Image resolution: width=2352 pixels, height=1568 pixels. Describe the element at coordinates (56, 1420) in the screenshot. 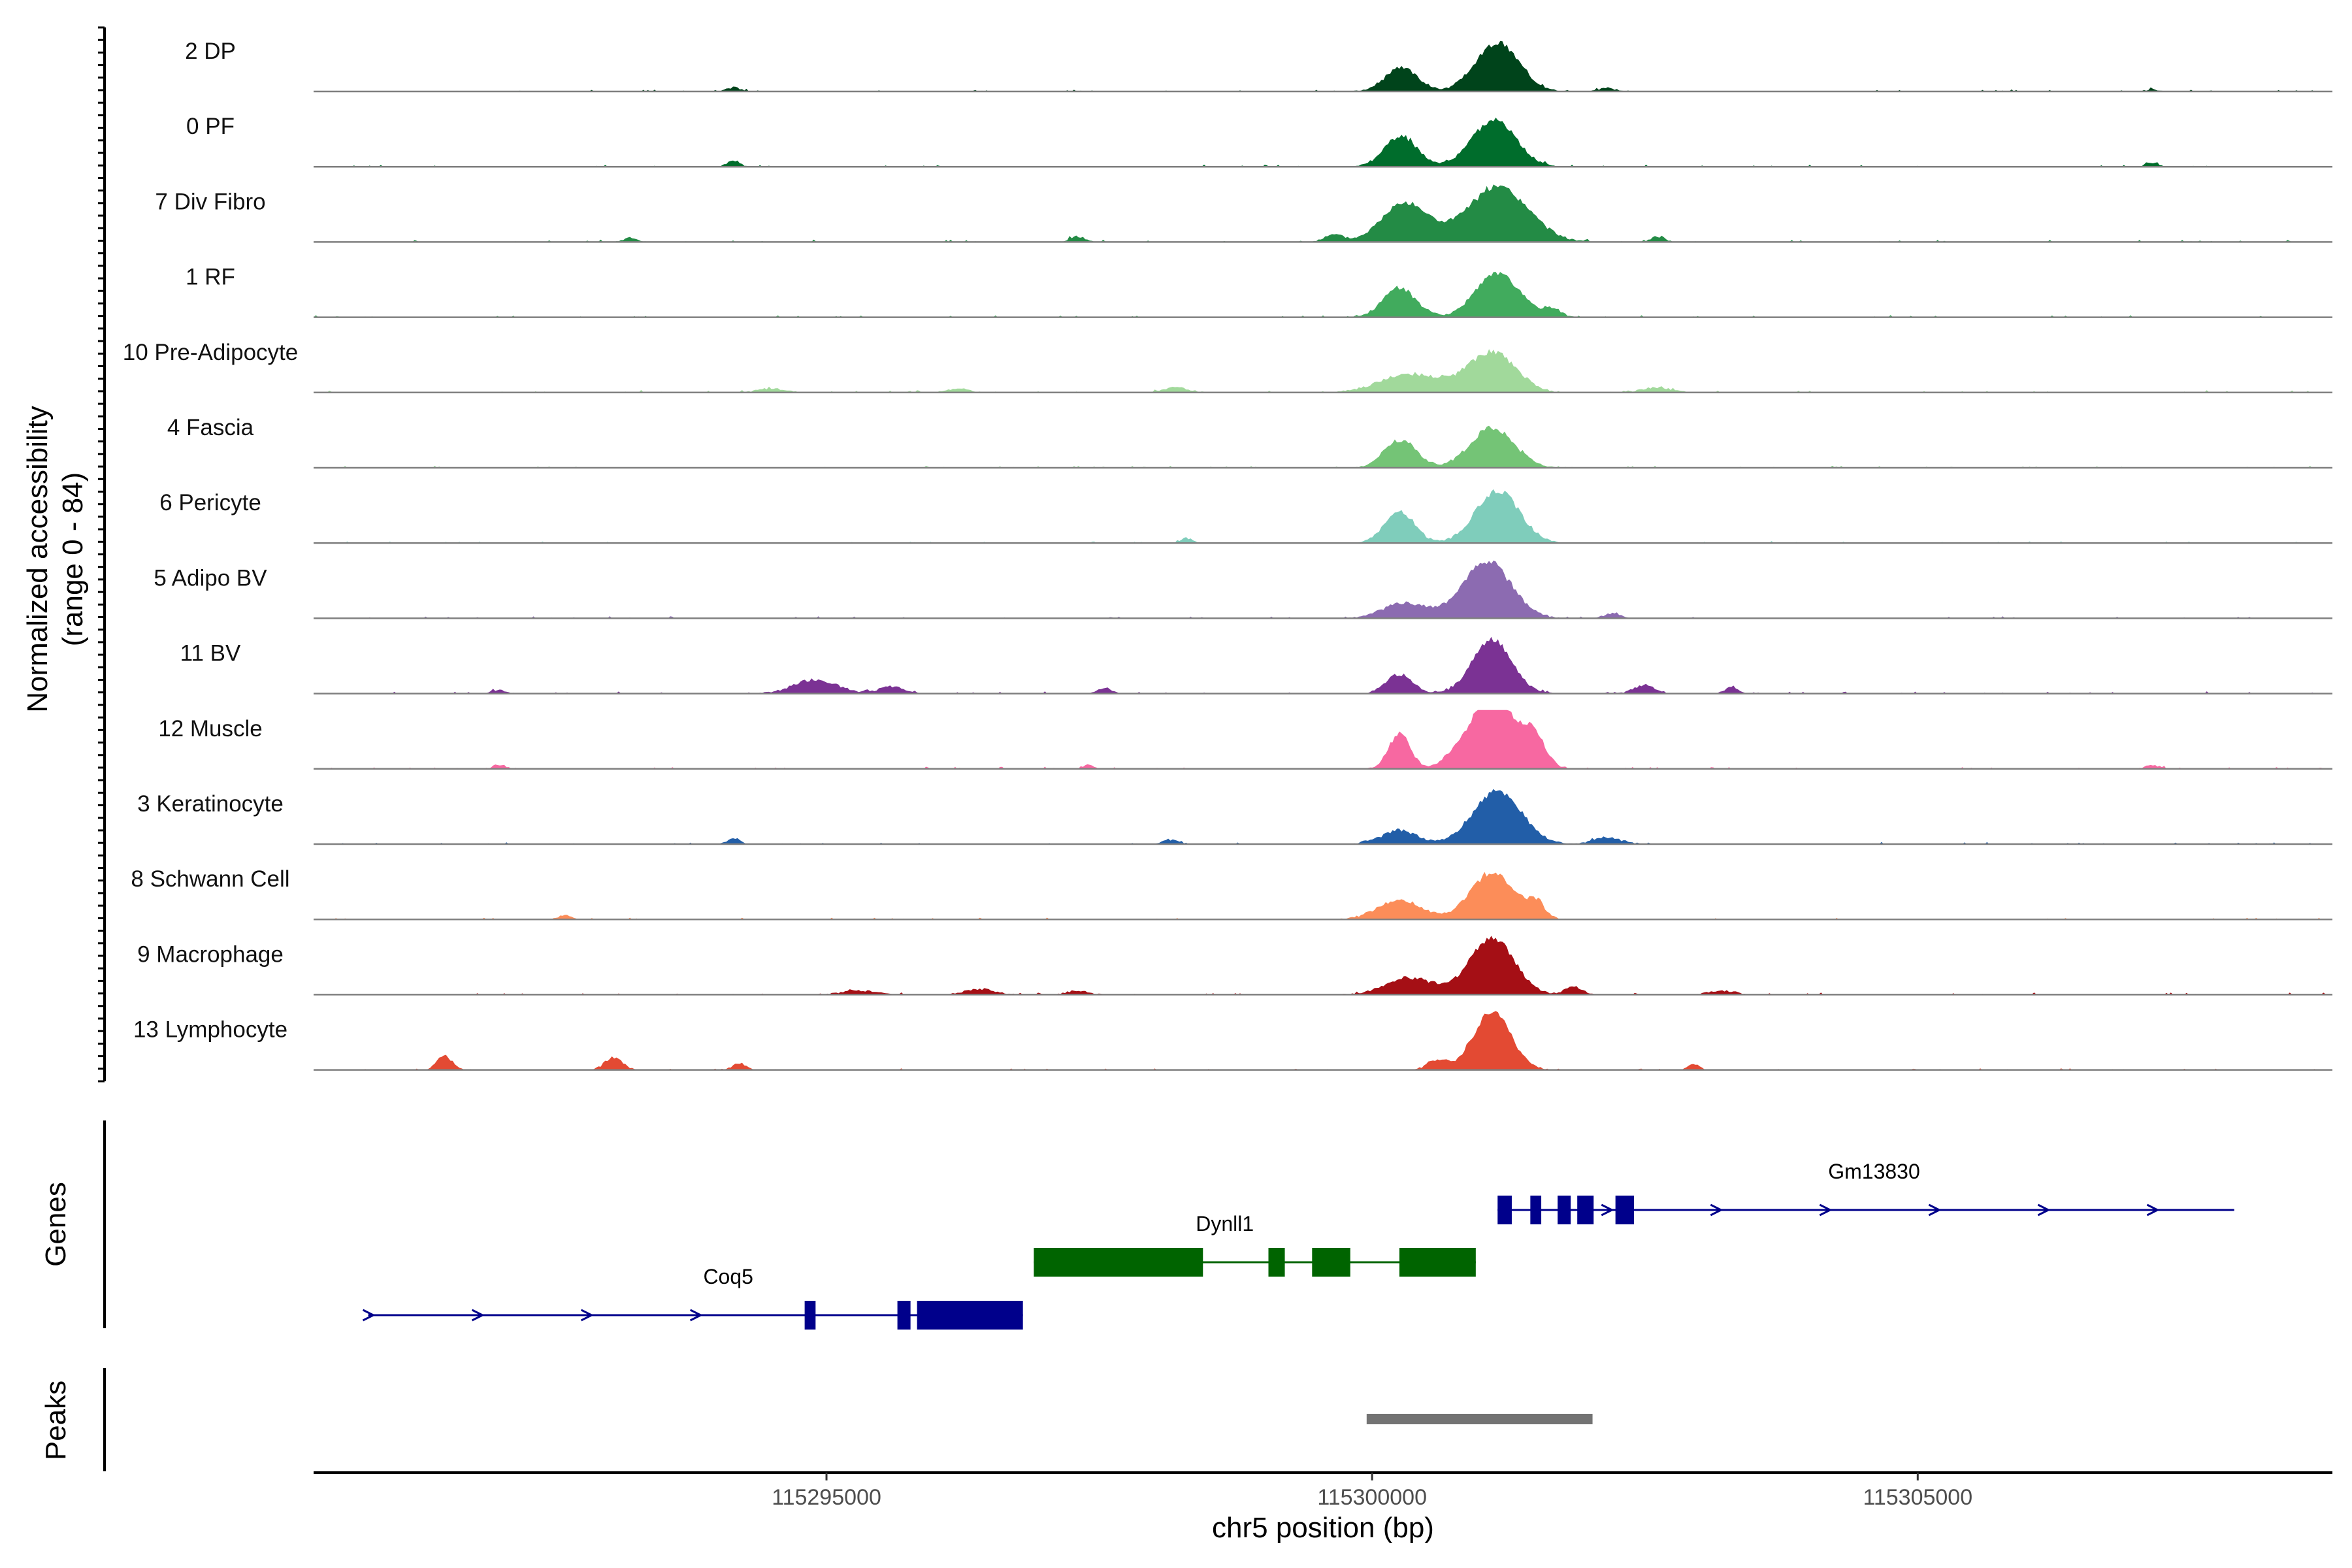

I see `peaks-panel-title: Peaks` at that location.